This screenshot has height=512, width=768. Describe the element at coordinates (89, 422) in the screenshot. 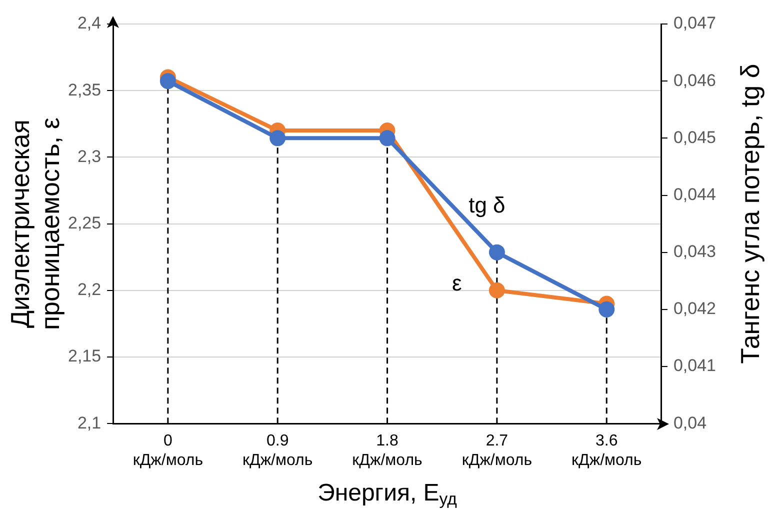

I see `y-tick-label: 2,1` at that location.